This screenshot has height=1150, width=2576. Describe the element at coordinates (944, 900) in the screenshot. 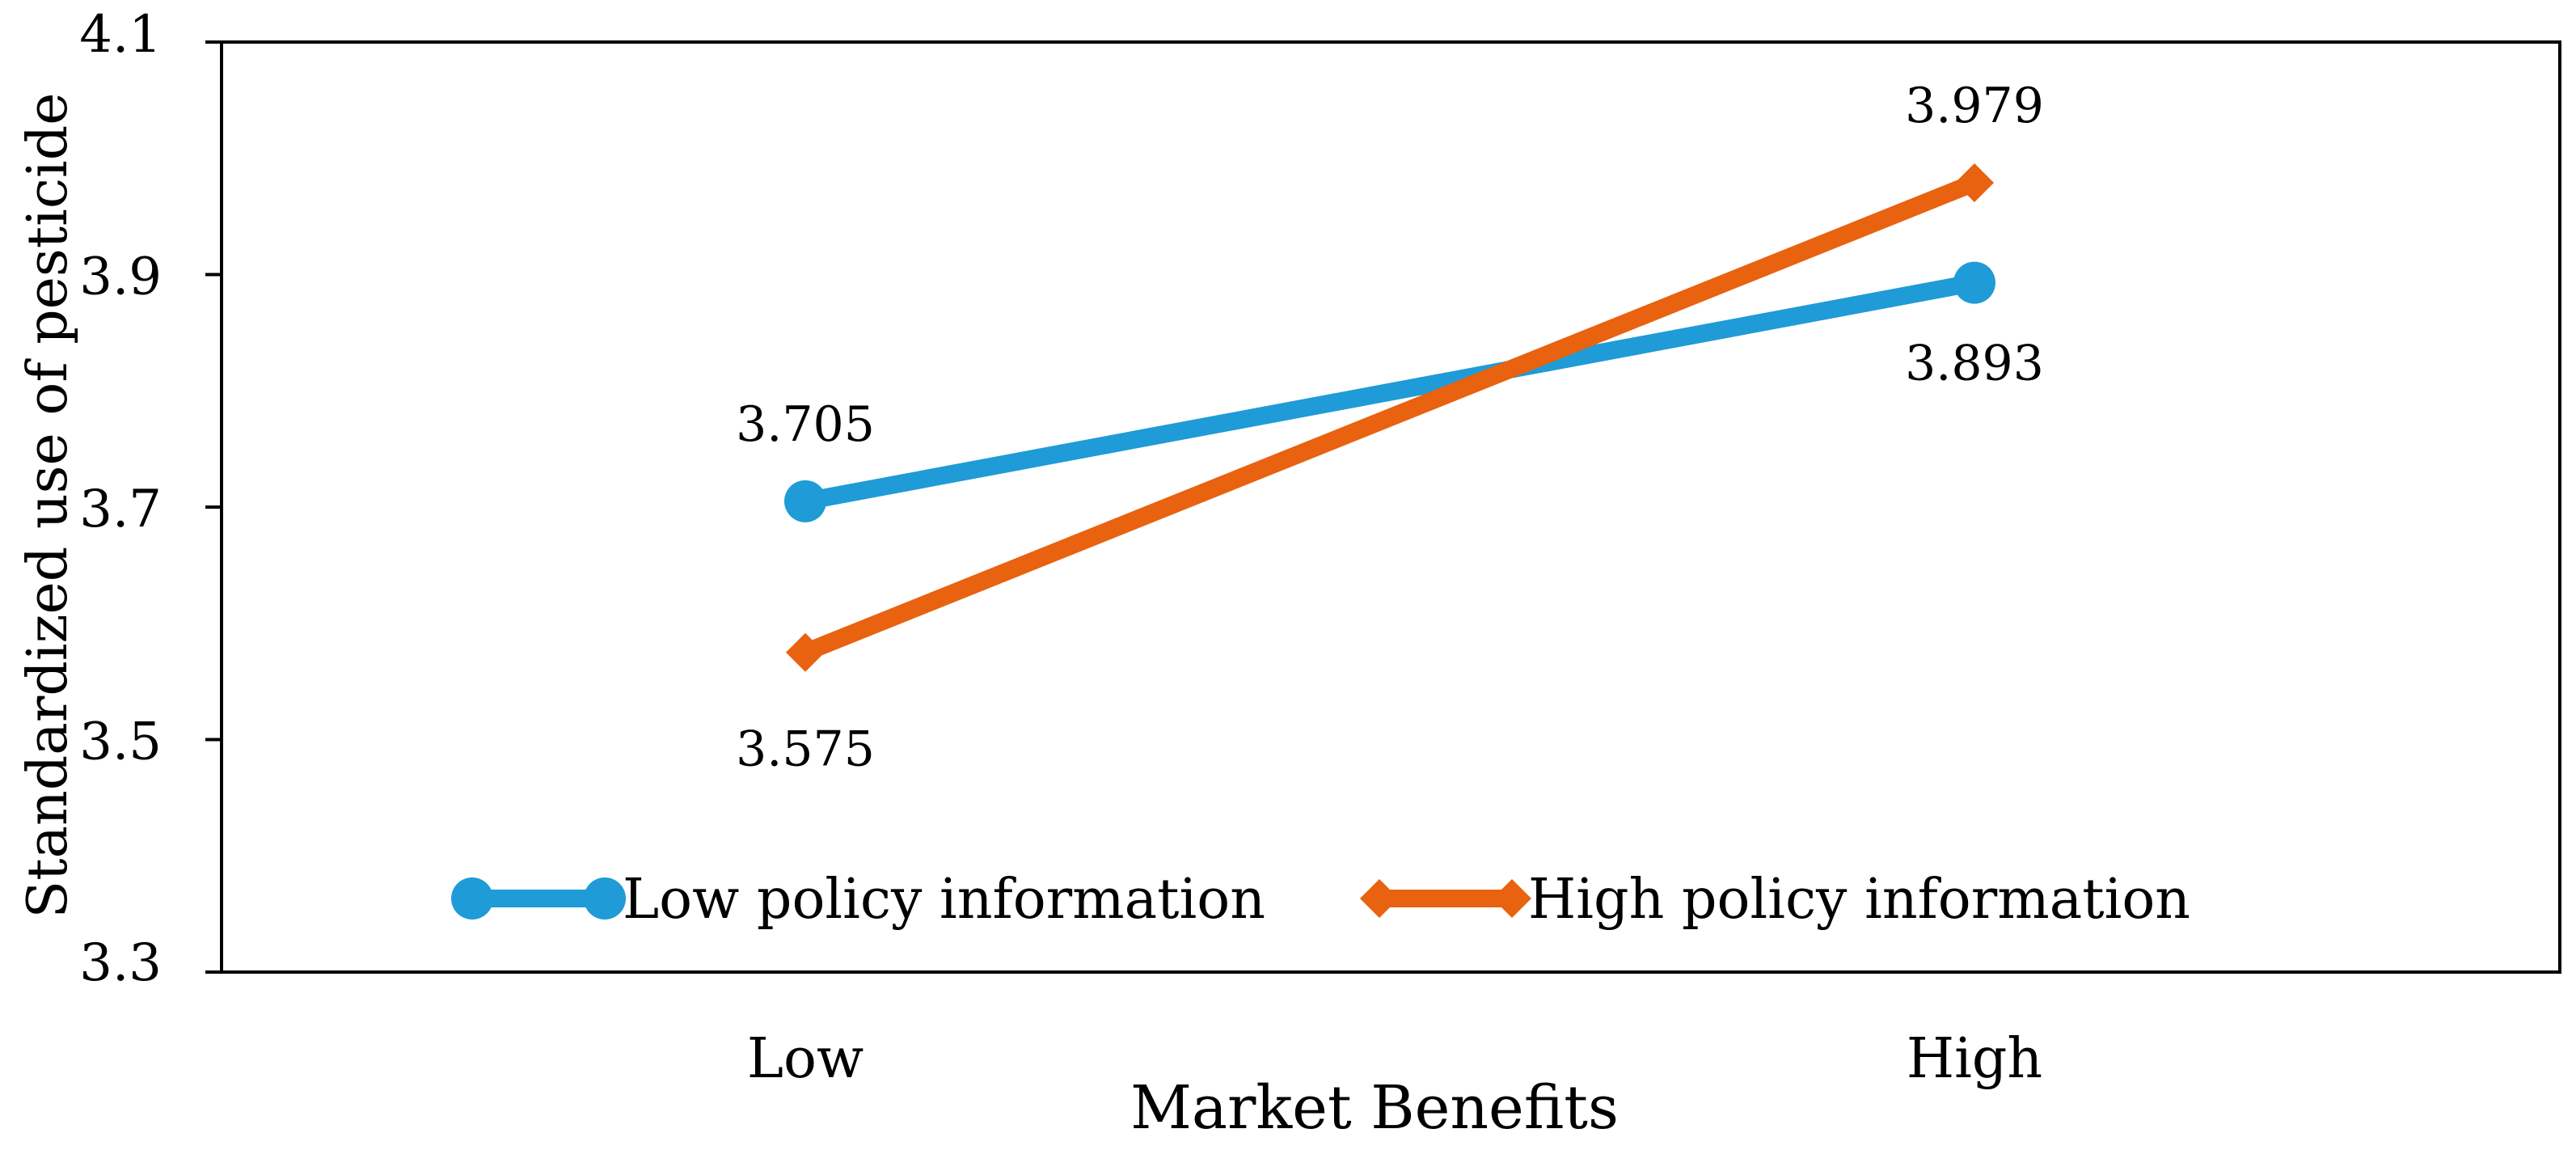

I see `legend-label: Low policy information` at that location.